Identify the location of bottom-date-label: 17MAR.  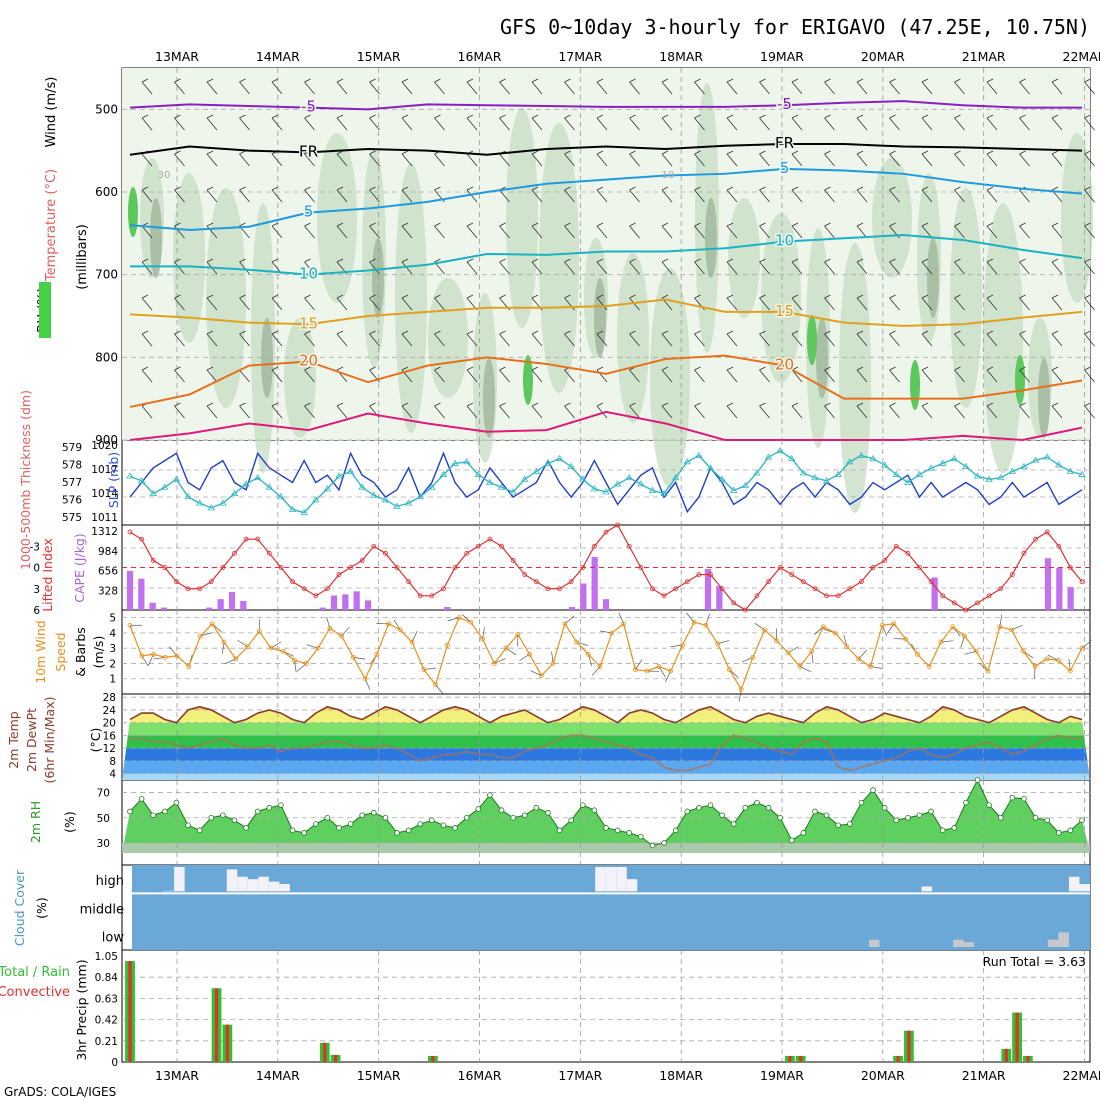
(580, 1075).